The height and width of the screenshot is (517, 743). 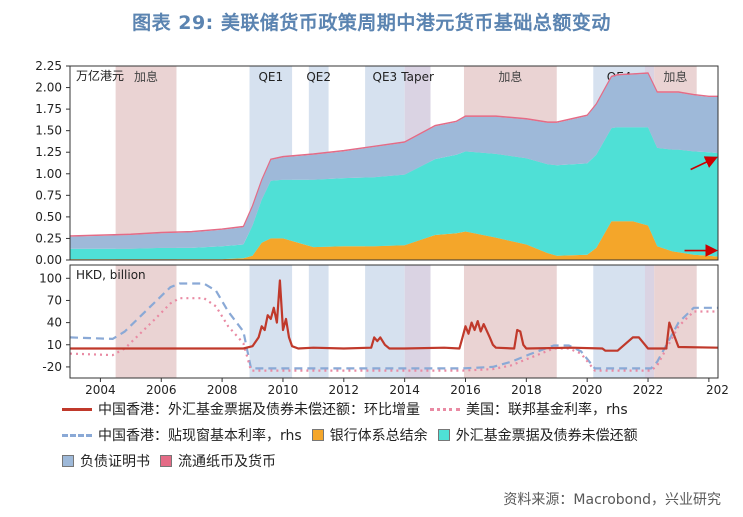 What do you see at coordinates (54, 323) in the screenshot?
I see `bottom-ytick-label-2: 40` at bounding box center [54, 323].